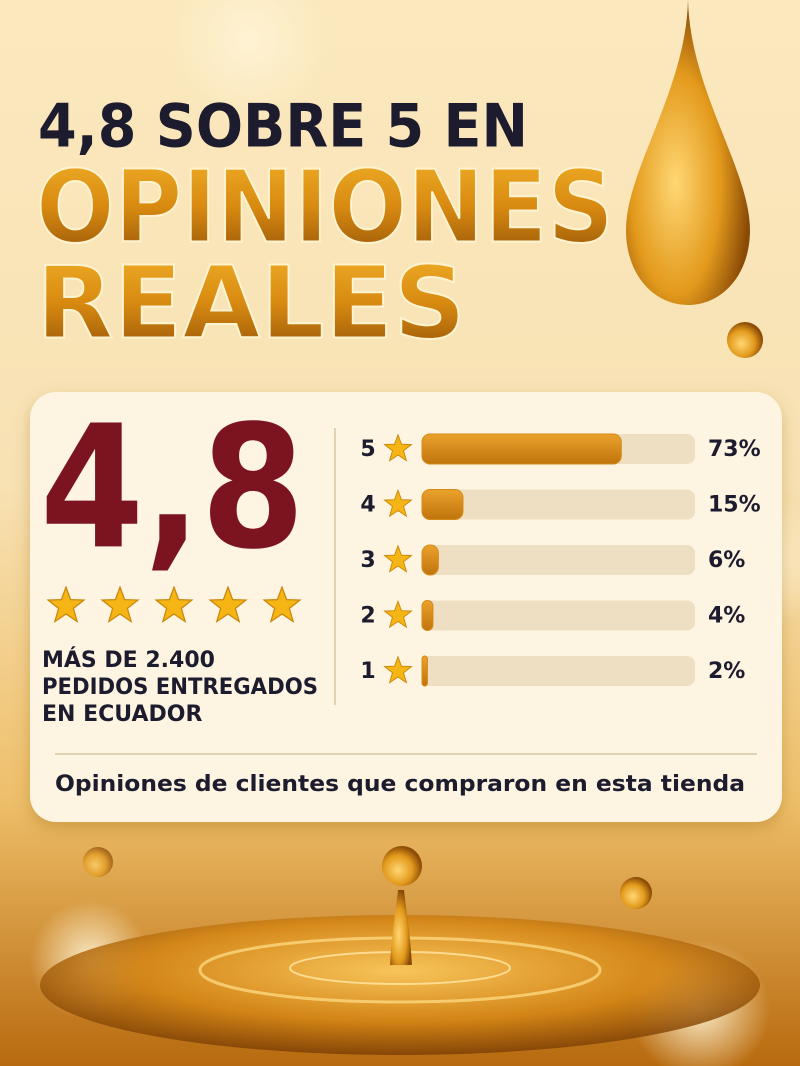 This screenshot has width=800, height=1066. What do you see at coordinates (401, 927) in the screenshot?
I see `splash` at bounding box center [401, 927].